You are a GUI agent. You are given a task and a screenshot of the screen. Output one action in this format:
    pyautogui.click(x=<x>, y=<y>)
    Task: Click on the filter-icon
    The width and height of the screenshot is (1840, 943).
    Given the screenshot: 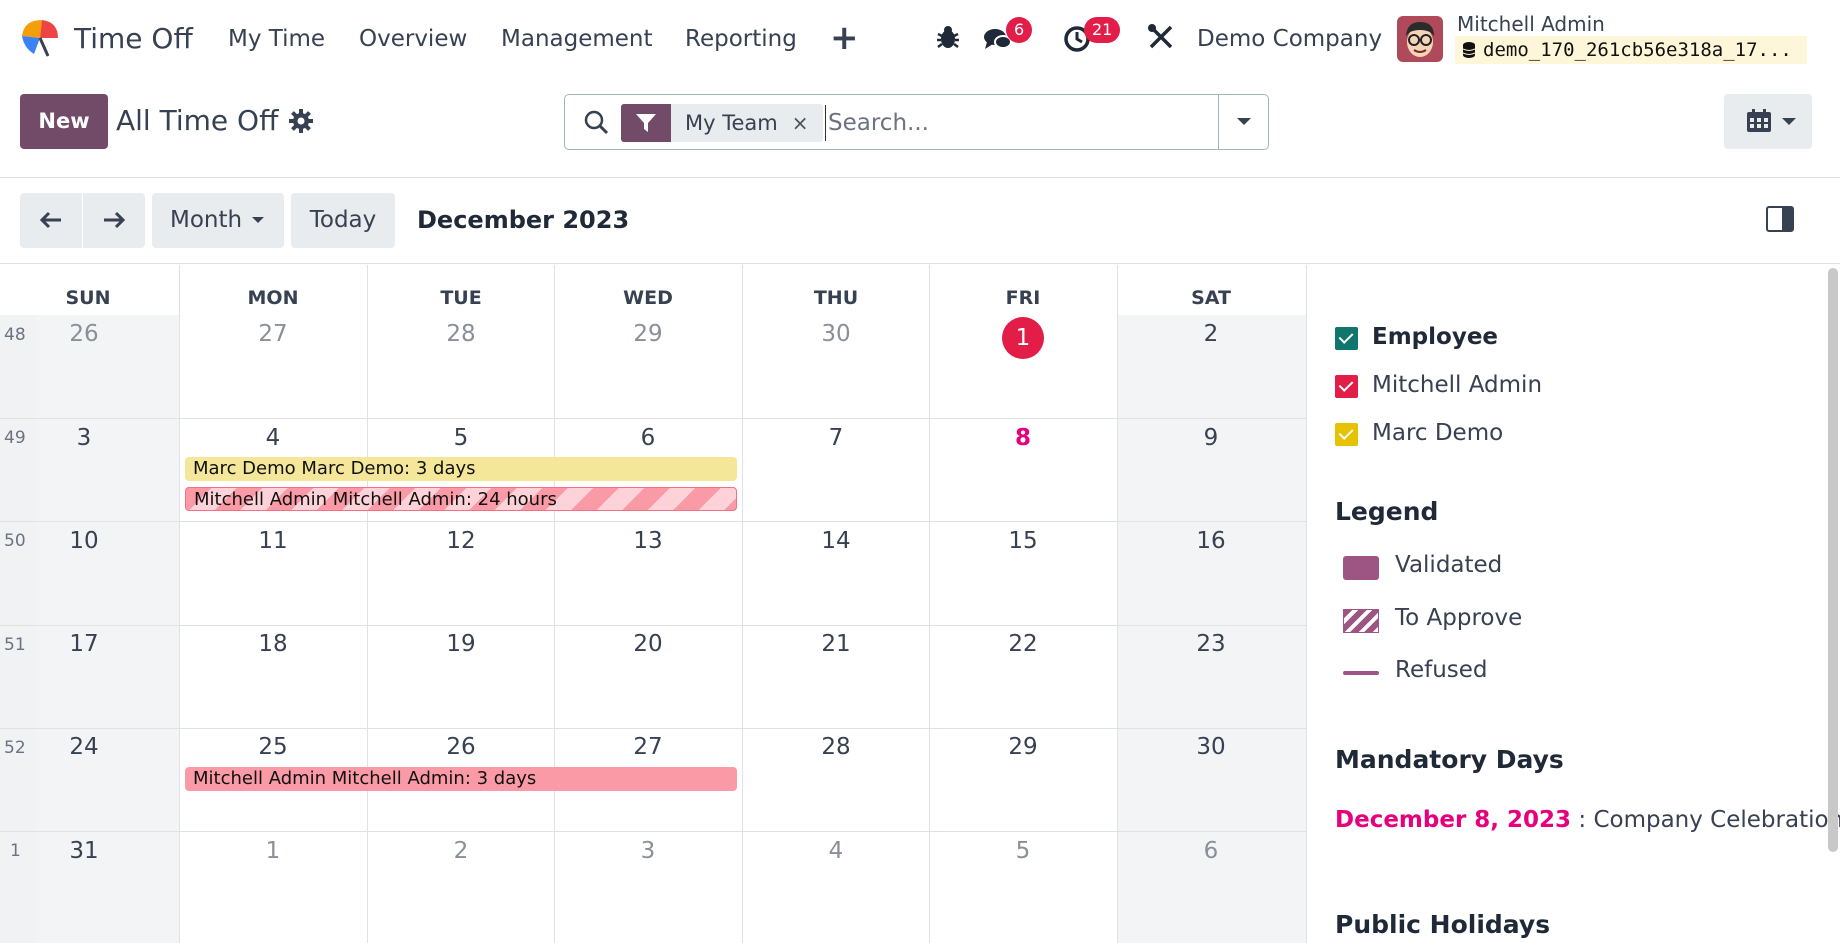 What is the action you would take?
    pyautogui.click(x=646, y=123)
    